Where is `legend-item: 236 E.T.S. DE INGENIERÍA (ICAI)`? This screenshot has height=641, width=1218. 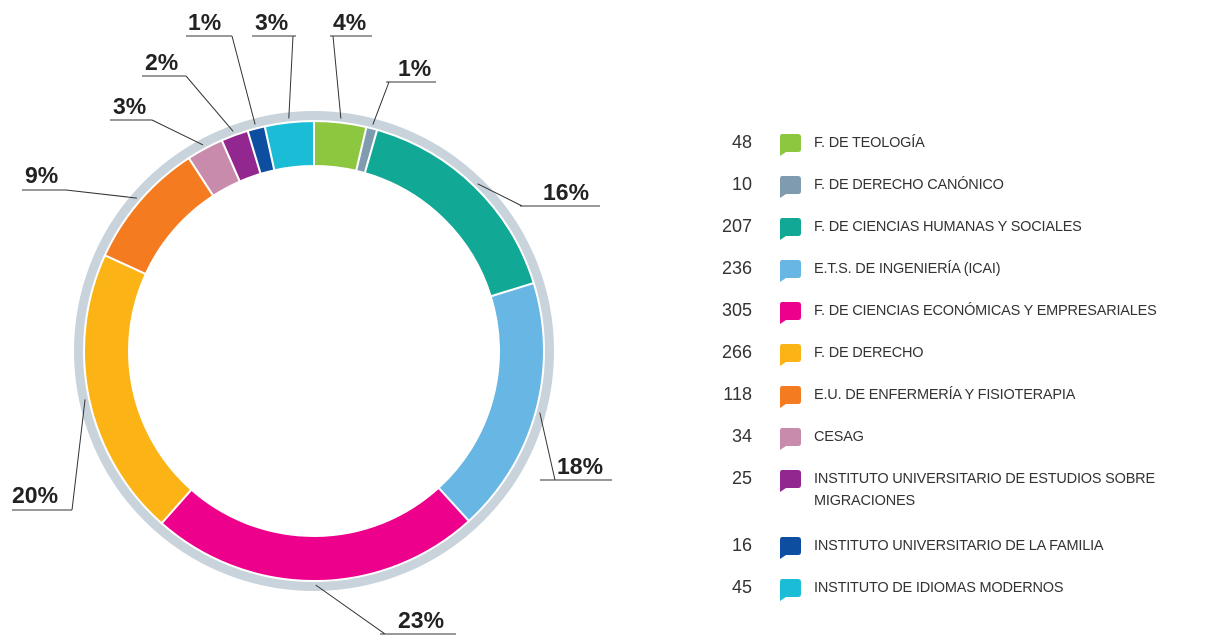 legend-item: 236 E.T.S. DE INGENIERÍA (ICAI) is located at coordinates (957, 270).